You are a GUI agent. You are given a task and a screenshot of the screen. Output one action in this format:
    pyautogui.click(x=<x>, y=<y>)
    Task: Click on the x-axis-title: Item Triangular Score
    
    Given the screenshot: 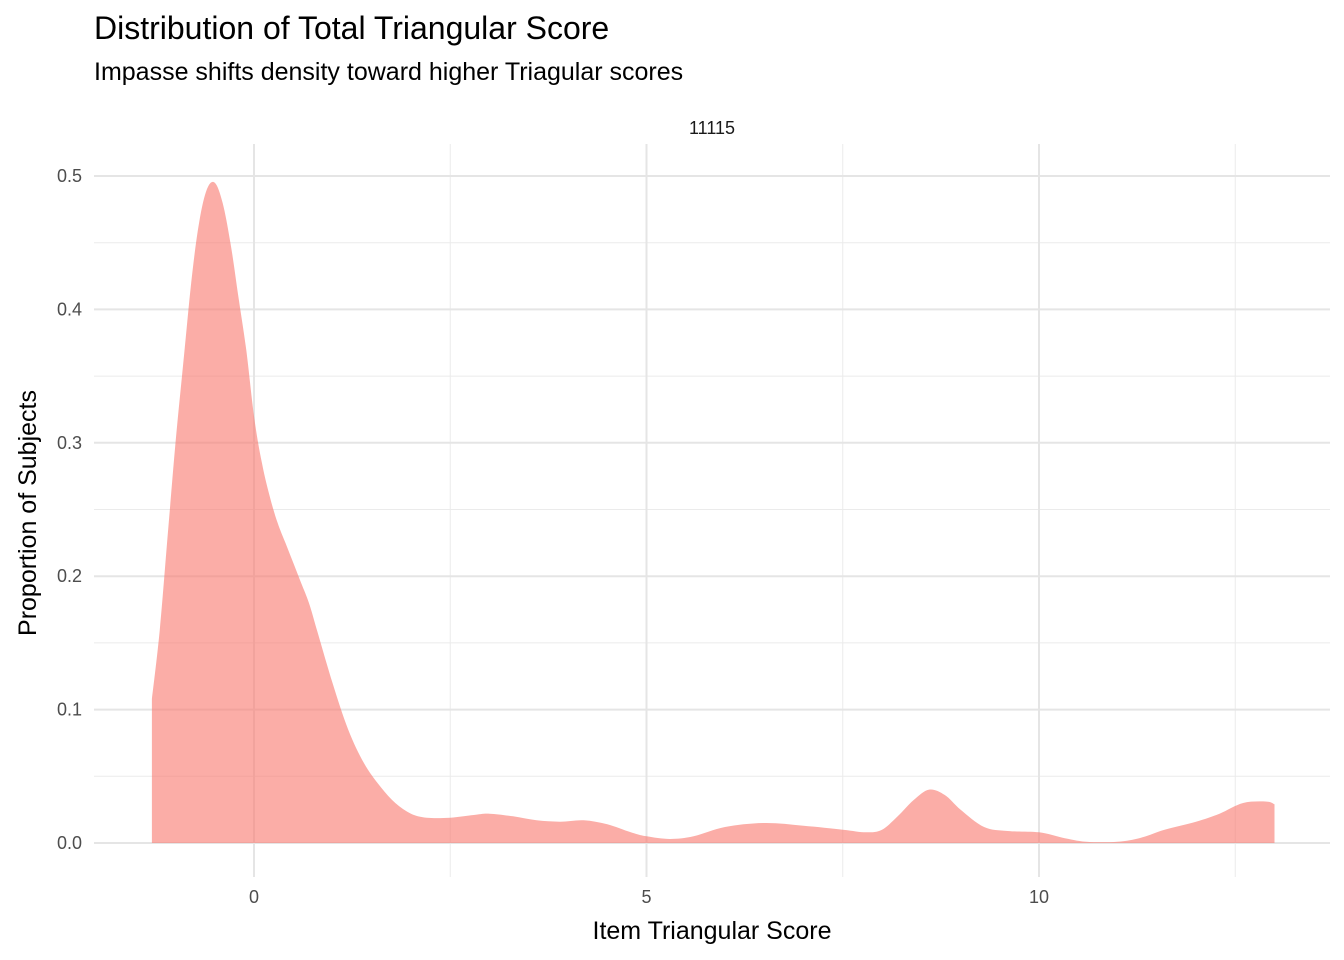 What is the action you would take?
    pyautogui.click(x=712, y=931)
    